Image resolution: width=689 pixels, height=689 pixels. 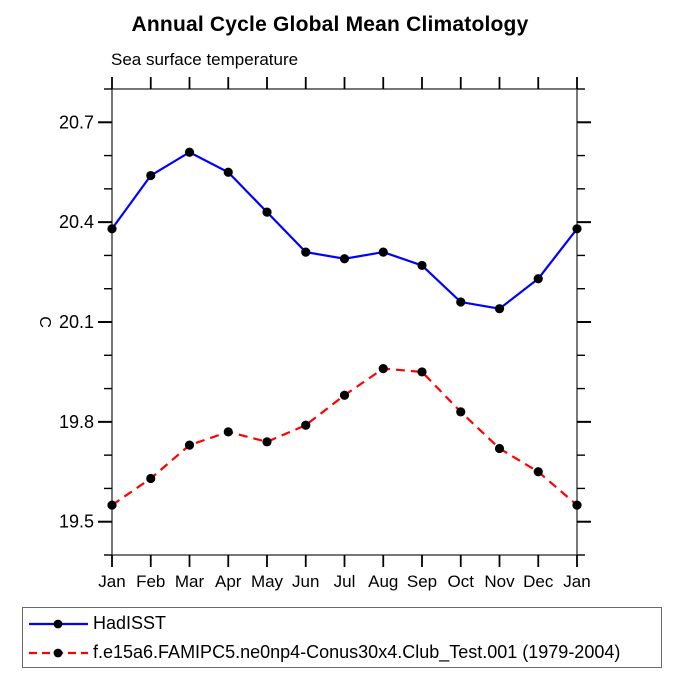 What do you see at coordinates (190, 581) in the screenshot?
I see `x-tick-label: Mar` at bounding box center [190, 581].